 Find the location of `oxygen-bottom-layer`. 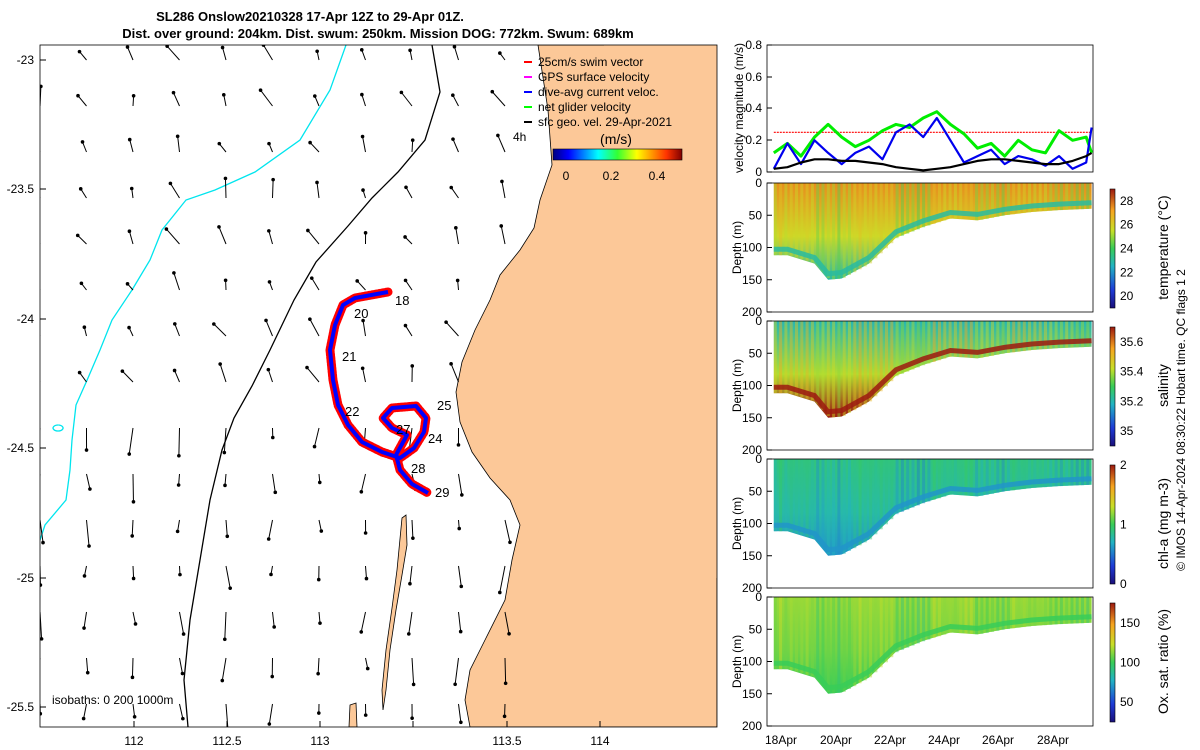

oxygen-bottom-layer is located at coordinates (932, 652).